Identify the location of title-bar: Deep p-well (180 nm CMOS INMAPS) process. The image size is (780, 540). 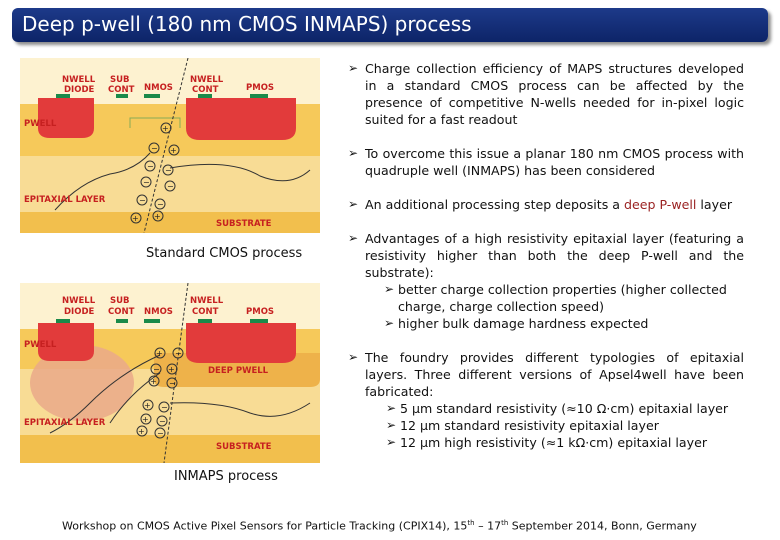
(390, 25).